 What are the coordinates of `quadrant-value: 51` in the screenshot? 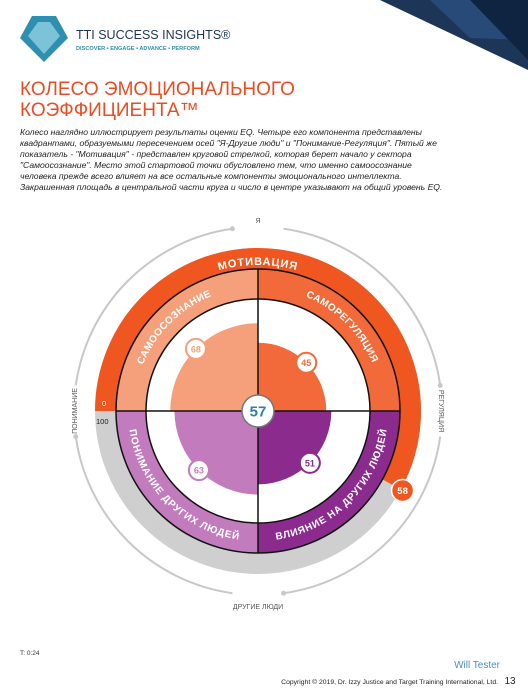 It's located at (310, 463).